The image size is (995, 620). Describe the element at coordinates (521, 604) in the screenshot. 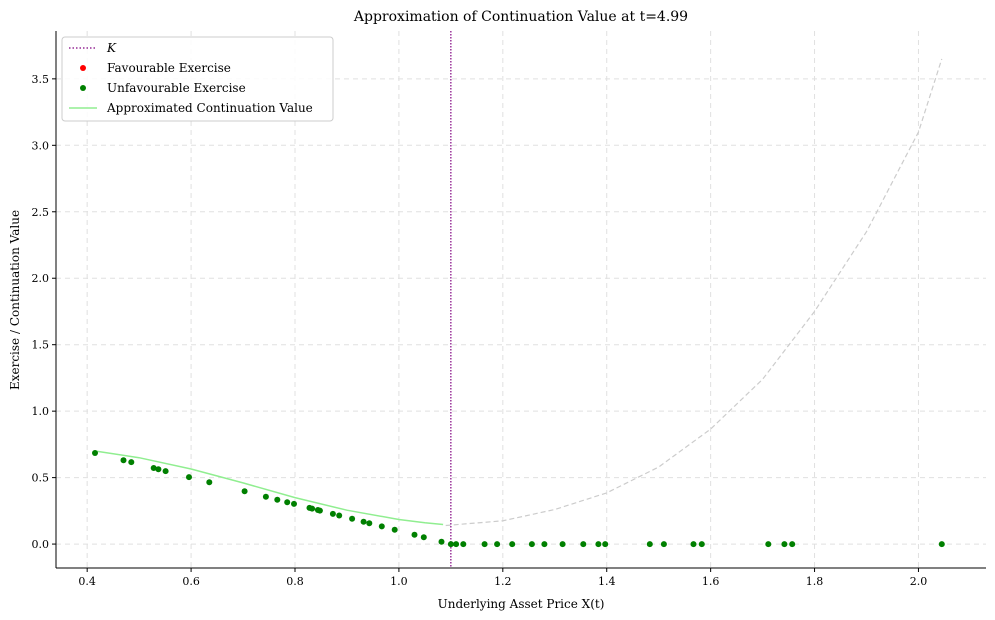

I see `x-axis-label: Underlying Asset Price X(t)` at that location.